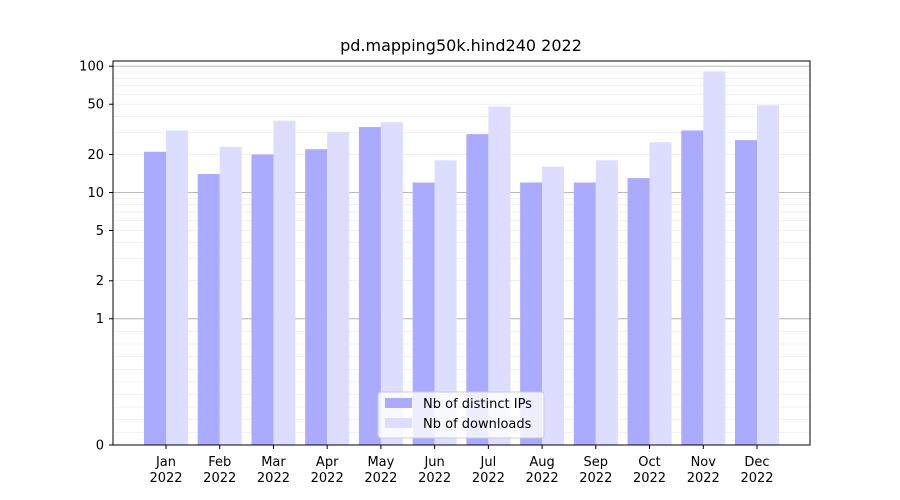  What do you see at coordinates (100, 319) in the screenshot?
I see `y-tick-label: 1` at bounding box center [100, 319].